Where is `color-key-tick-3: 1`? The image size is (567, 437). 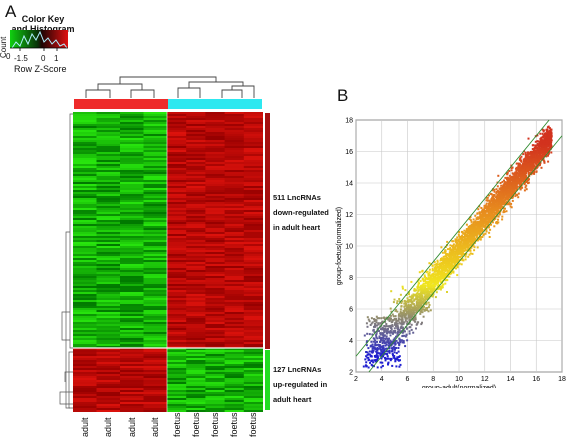
color-key-tick-3: 1 is located at coordinates (56, 58).